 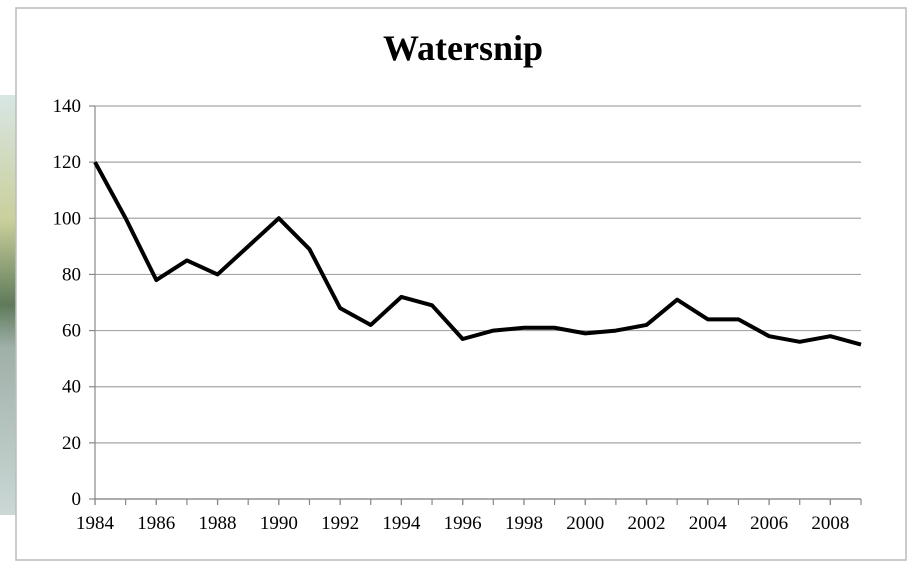 I want to click on y-tick-label: 40, so click(x=71, y=387).